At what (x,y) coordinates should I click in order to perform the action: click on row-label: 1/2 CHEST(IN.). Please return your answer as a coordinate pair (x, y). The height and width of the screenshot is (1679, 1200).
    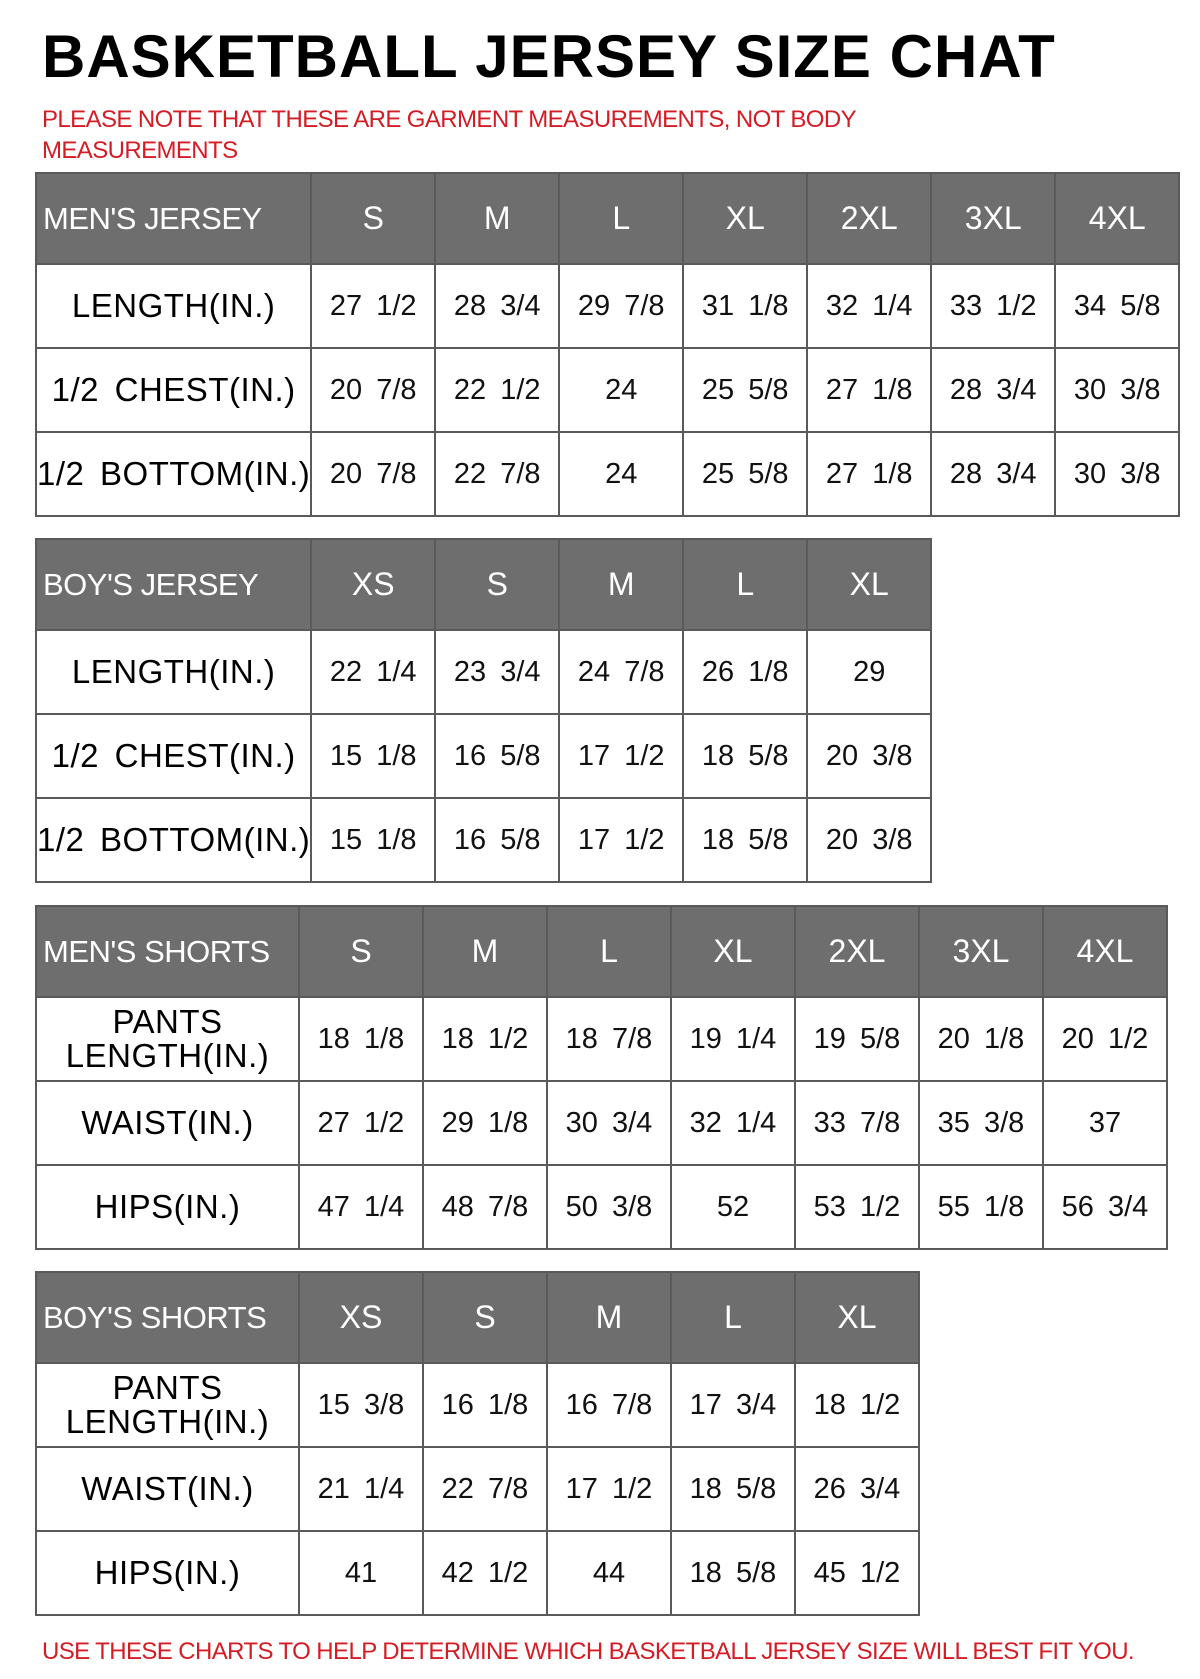
    Looking at the image, I should click on (173, 756).